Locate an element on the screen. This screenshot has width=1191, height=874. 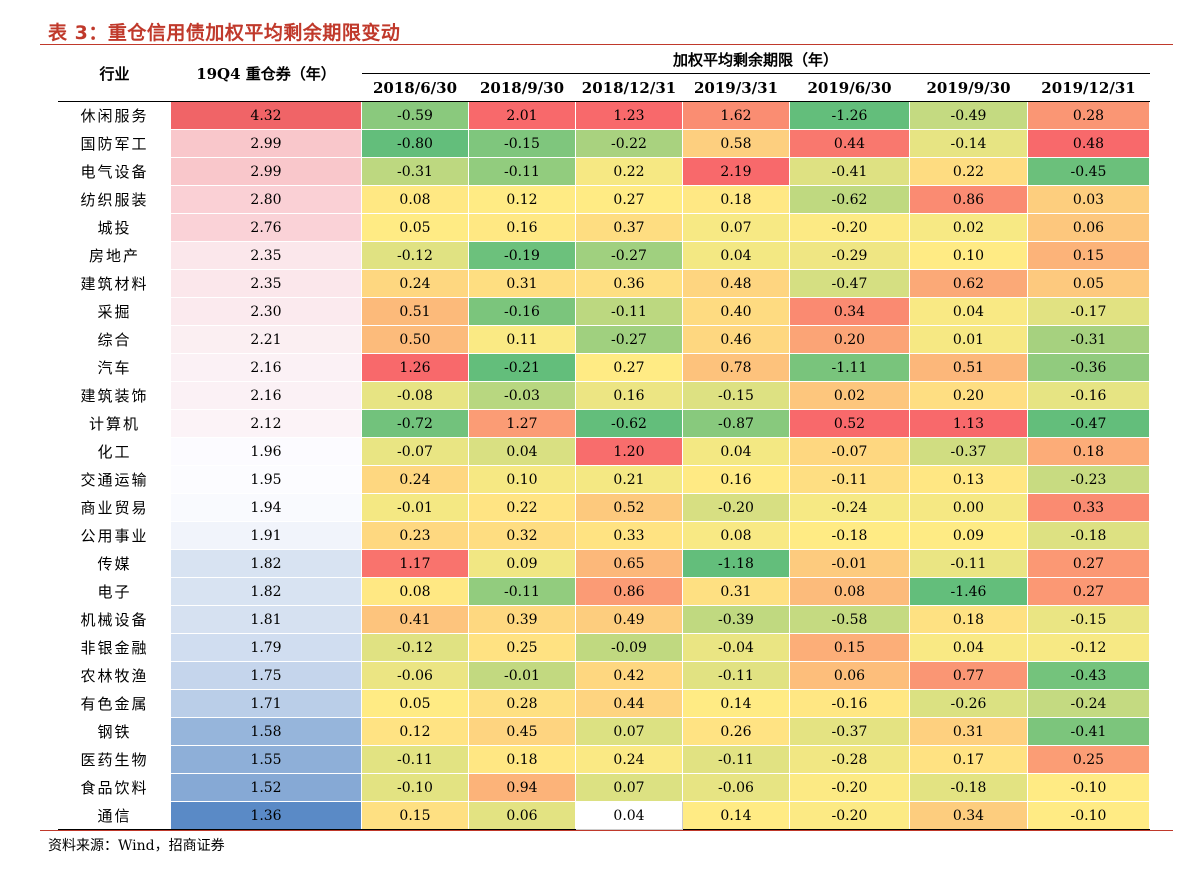
table-row: 农林牧渔 1.75 -0.06 -0.01 0.42 -0.11 0.06 0.77 -0.43 is located at coordinates (604, 675).